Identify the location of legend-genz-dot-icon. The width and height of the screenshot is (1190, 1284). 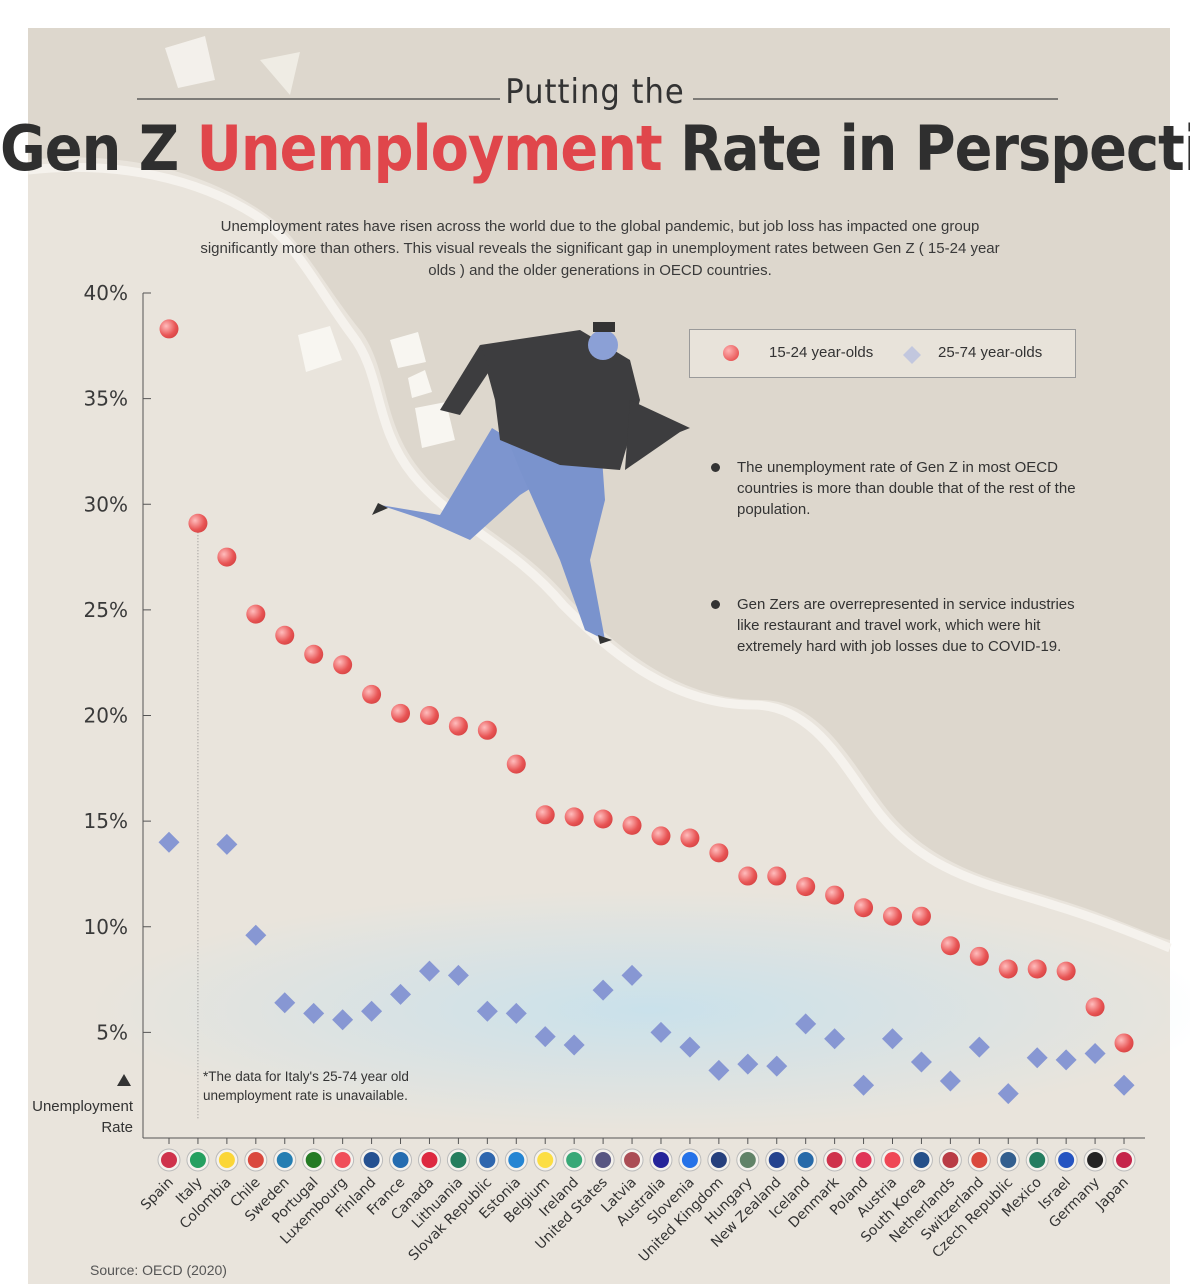
(731, 353).